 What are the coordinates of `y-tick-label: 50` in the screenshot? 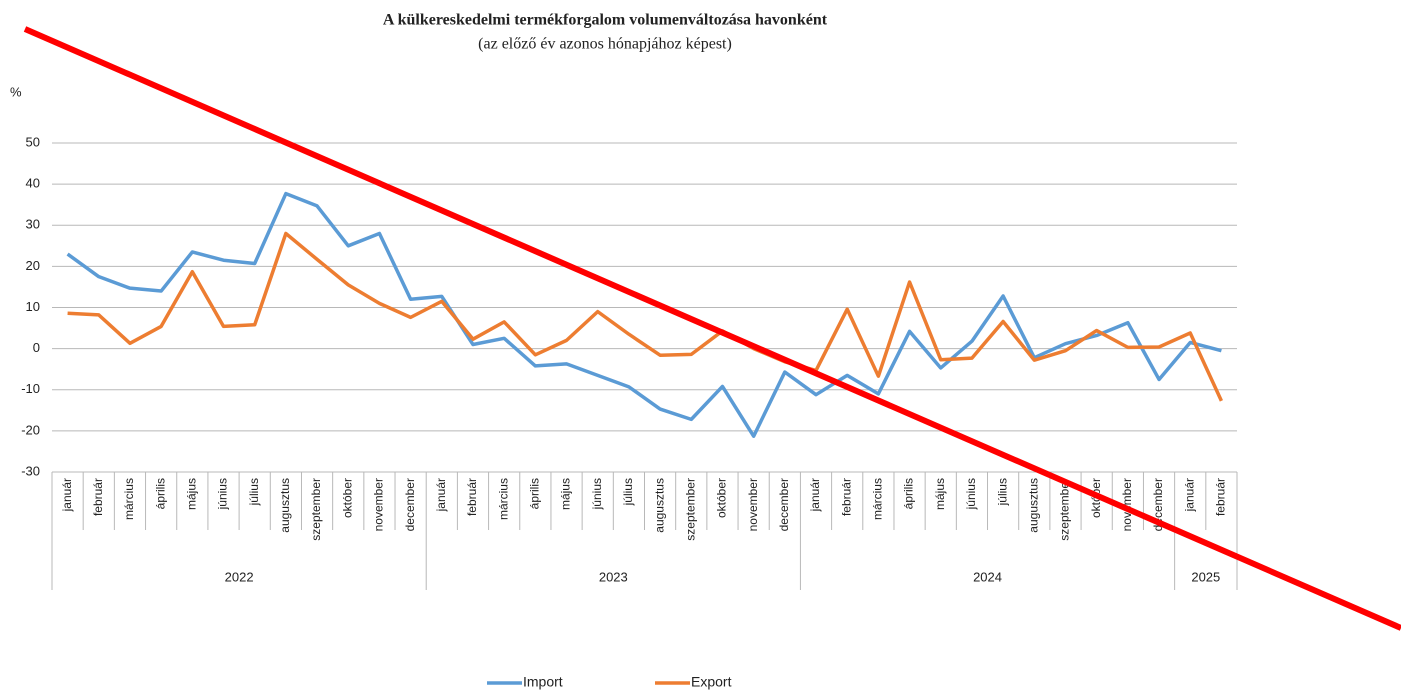 It's located at (33, 141).